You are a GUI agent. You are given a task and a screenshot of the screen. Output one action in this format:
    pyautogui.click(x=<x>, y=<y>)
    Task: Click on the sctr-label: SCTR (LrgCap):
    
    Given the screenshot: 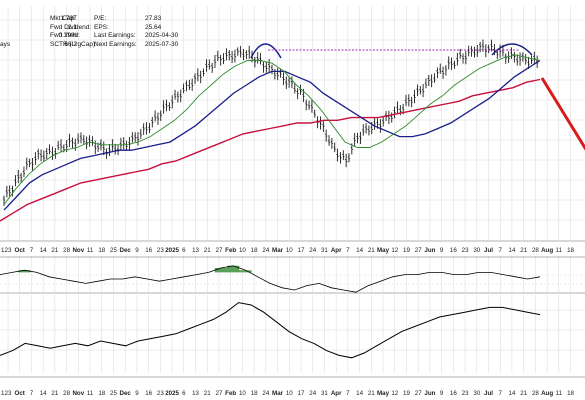 What is the action you would take?
    pyautogui.click(x=73, y=44)
    